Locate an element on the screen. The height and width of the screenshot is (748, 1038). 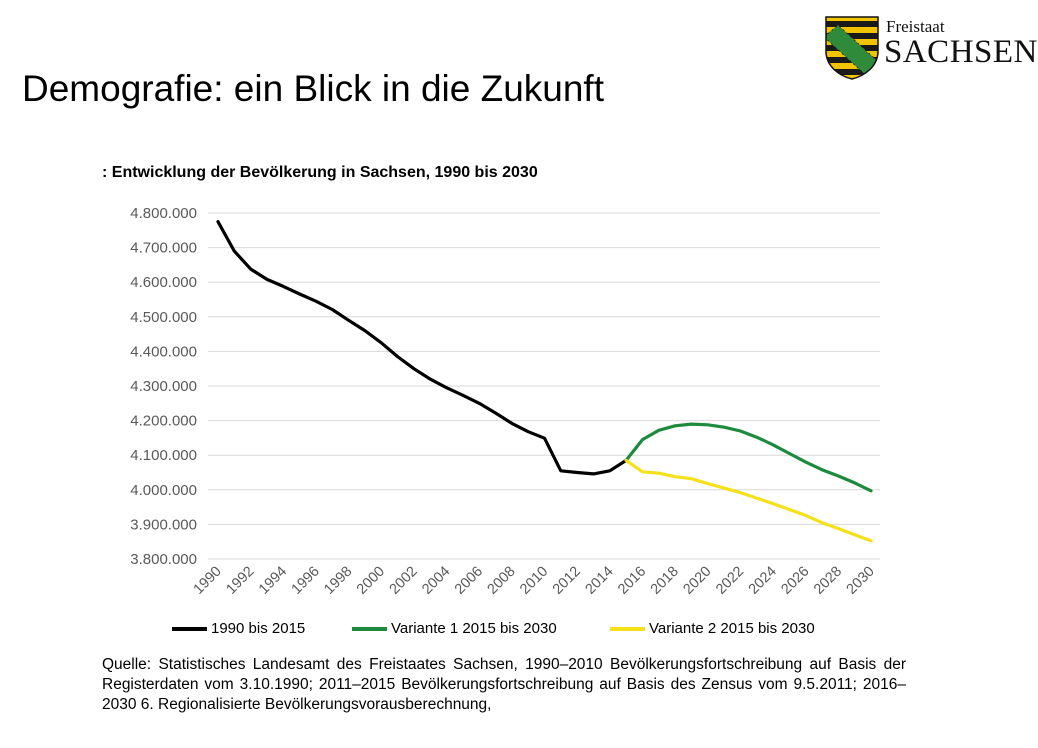
legend-label: Variante 2 2015 bis 2030 is located at coordinates (732, 628).